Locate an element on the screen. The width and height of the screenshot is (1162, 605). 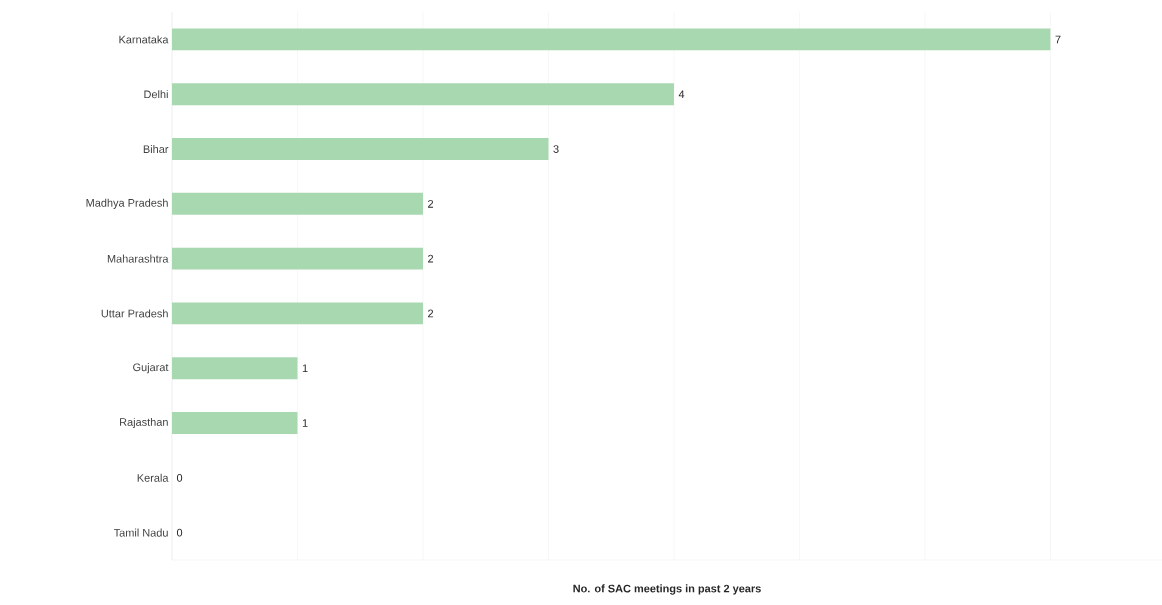
y-tick-label: Tamil Nadu is located at coordinates (140, 532).